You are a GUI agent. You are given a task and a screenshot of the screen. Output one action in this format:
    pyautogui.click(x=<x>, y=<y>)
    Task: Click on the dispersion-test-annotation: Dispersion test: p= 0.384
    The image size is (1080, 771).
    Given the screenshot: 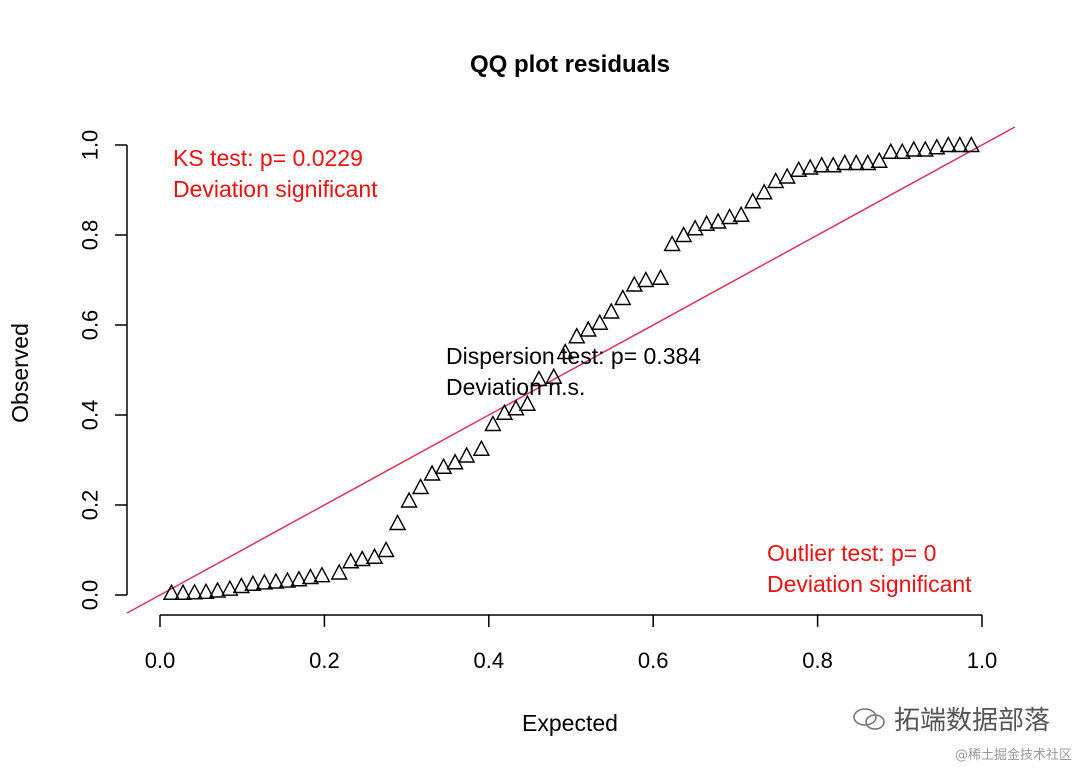 What is the action you would take?
    pyautogui.click(x=573, y=356)
    